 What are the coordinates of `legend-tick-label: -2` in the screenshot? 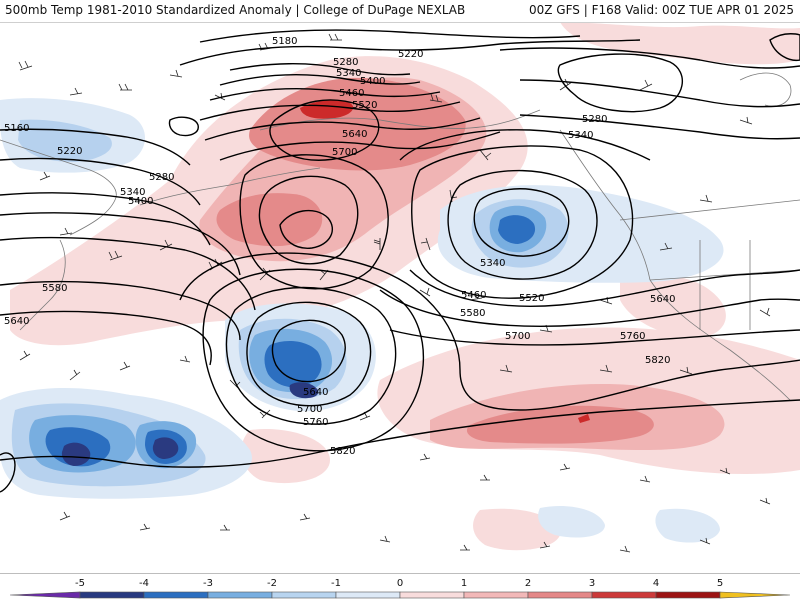 It's located at (272, 583).